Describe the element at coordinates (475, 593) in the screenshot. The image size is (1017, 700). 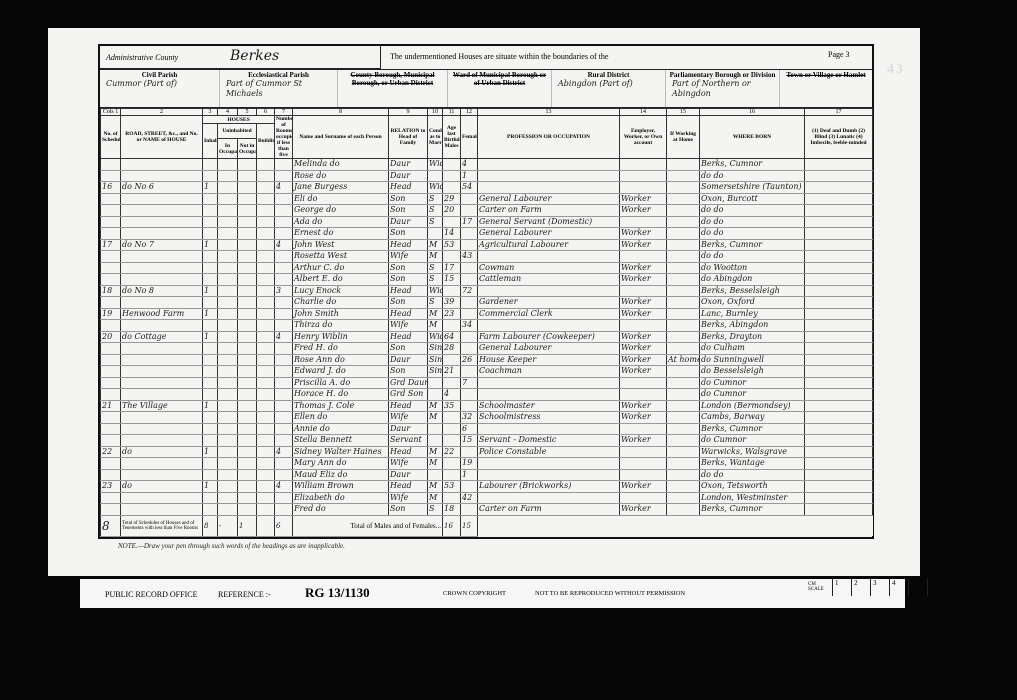
I see `copyright: CROWN COPYRIGHT` at that location.